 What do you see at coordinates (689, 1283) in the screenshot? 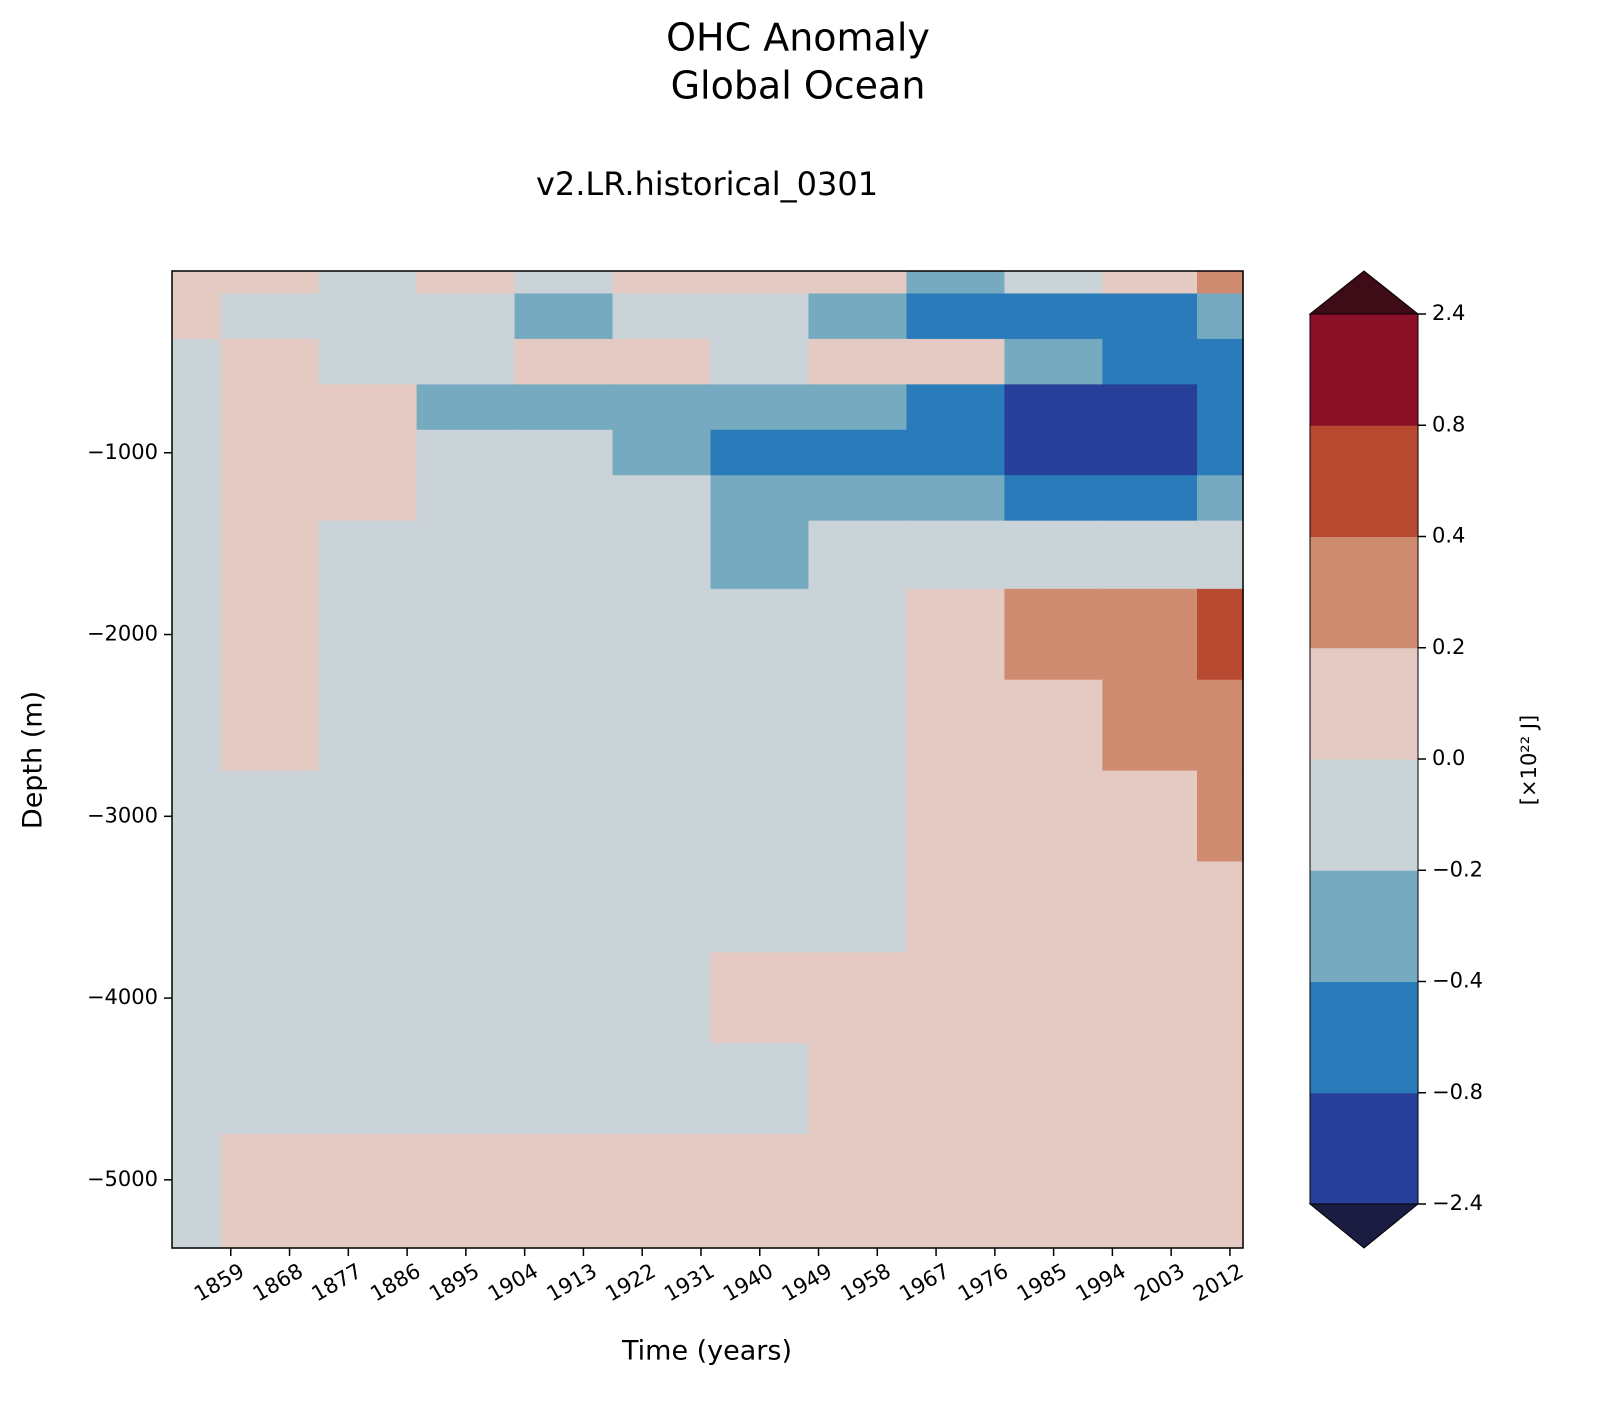
I see `x-tick-label: 1931` at bounding box center [689, 1283].